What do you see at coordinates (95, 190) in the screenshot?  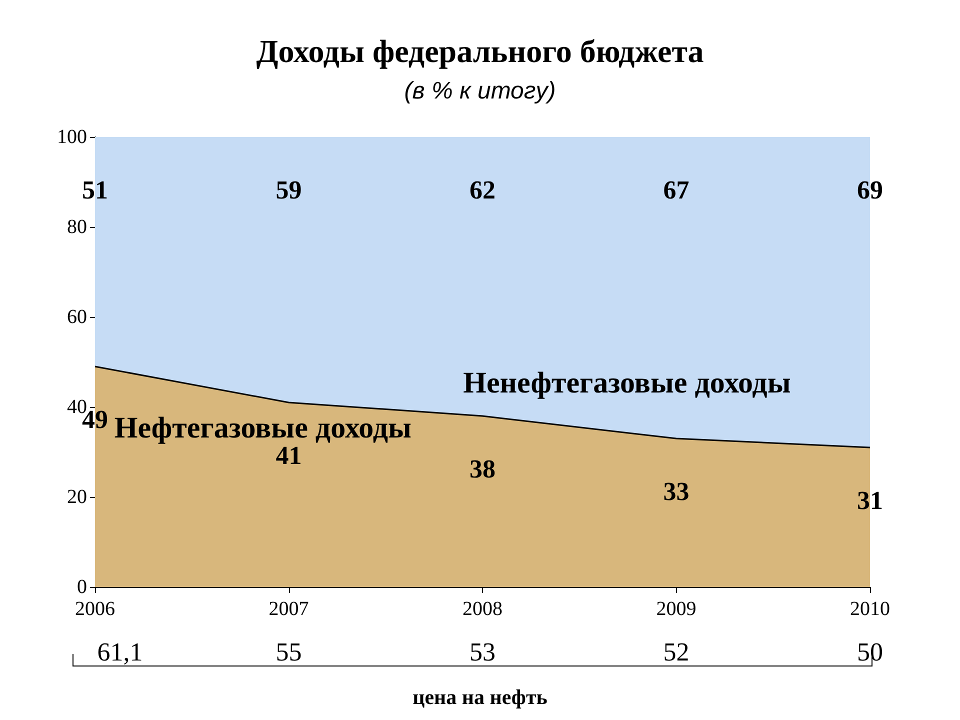 I see `data-label: 51` at bounding box center [95, 190].